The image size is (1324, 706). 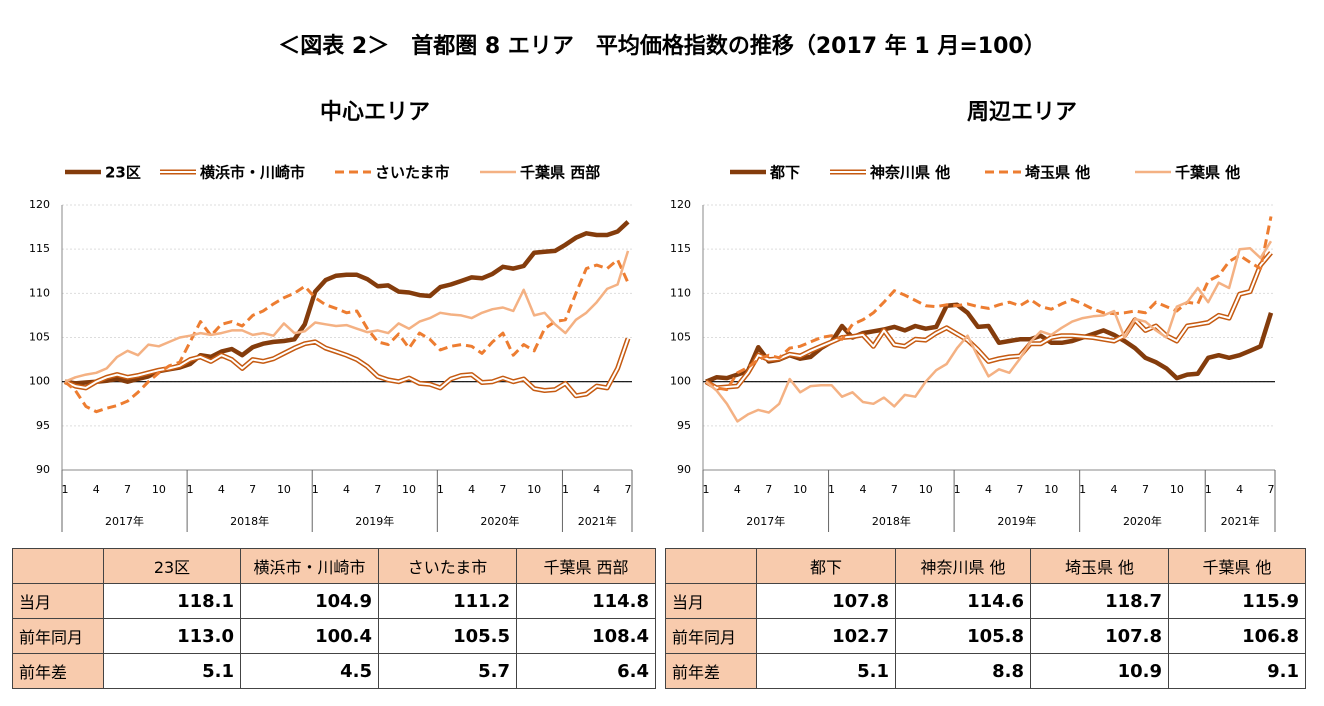 I want to click on legend-label: 神奈川県 他, so click(x=910, y=173).